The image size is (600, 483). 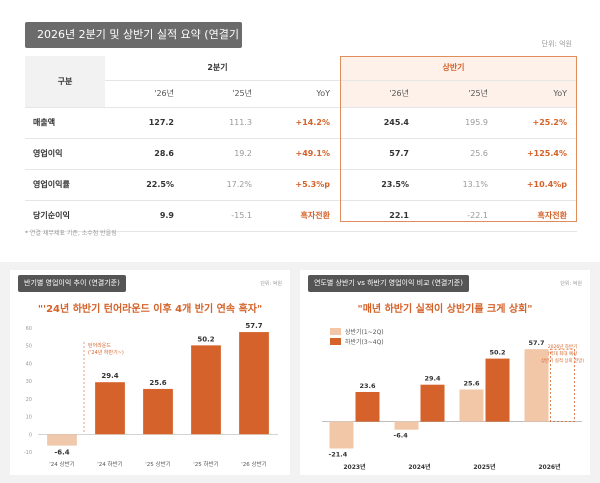 What do you see at coordinates (458, 216) in the screenshot?
I see `cell: -22.1` at bounding box center [458, 216].